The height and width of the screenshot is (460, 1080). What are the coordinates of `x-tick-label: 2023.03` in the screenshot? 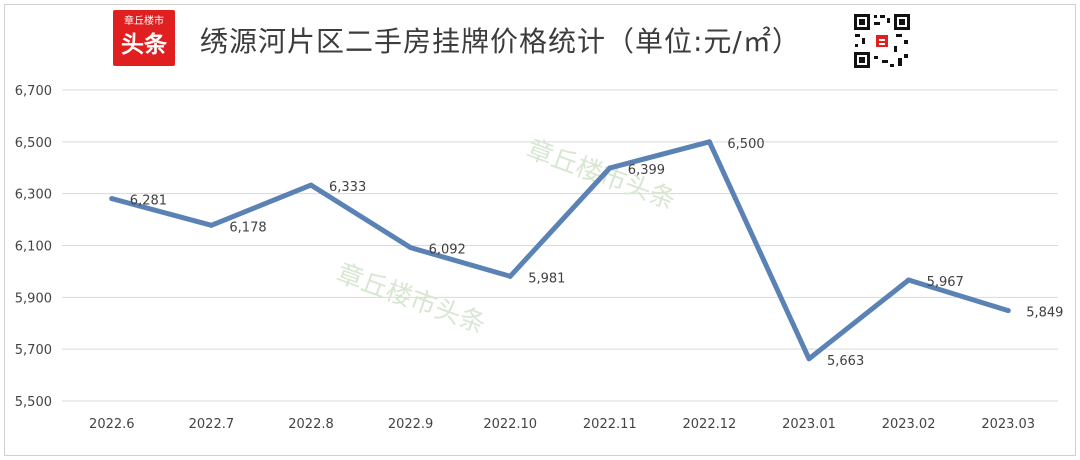 It's located at (1008, 424).